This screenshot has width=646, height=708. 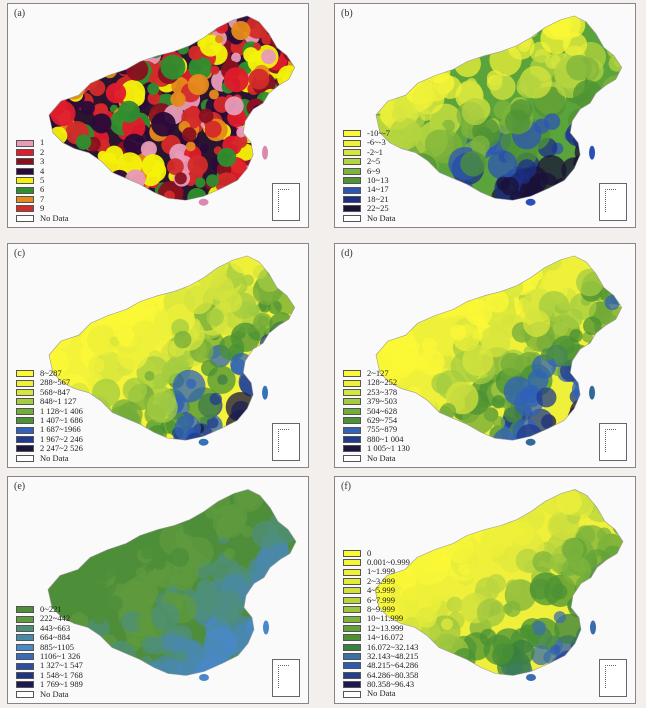 I want to click on legend-item: 1 548~1 768, so click(x=49, y=675).